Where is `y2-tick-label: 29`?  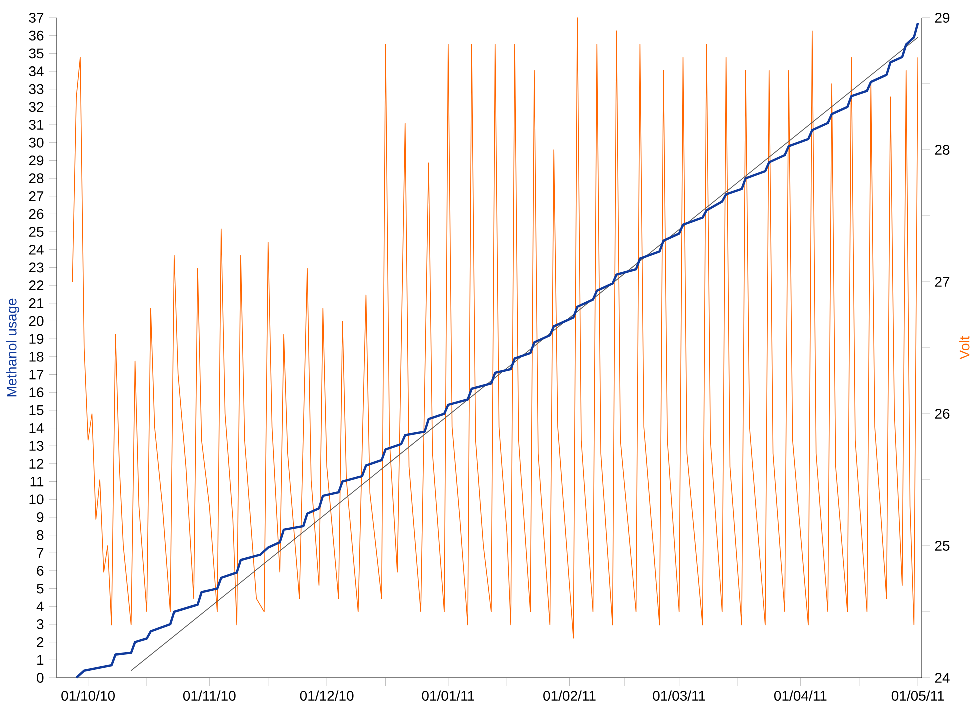 y2-tick-label: 29 is located at coordinates (942, 18).